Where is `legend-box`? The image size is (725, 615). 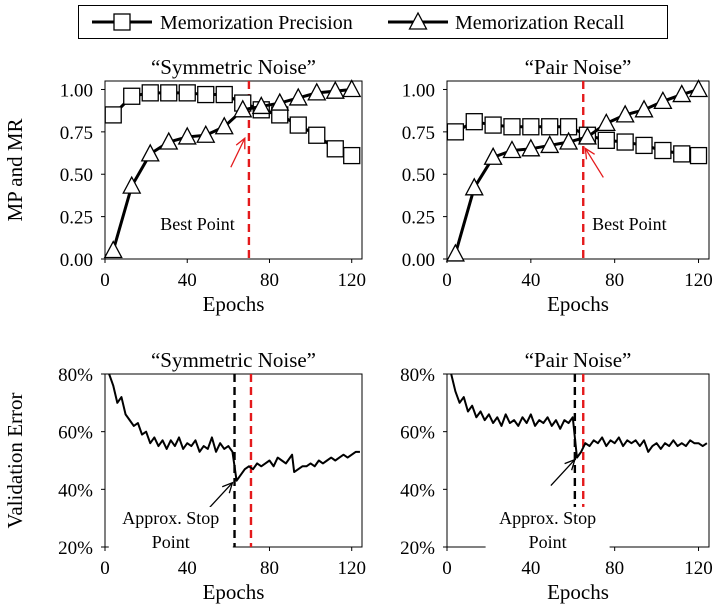 legend-box is located at coordinates (373, 22).